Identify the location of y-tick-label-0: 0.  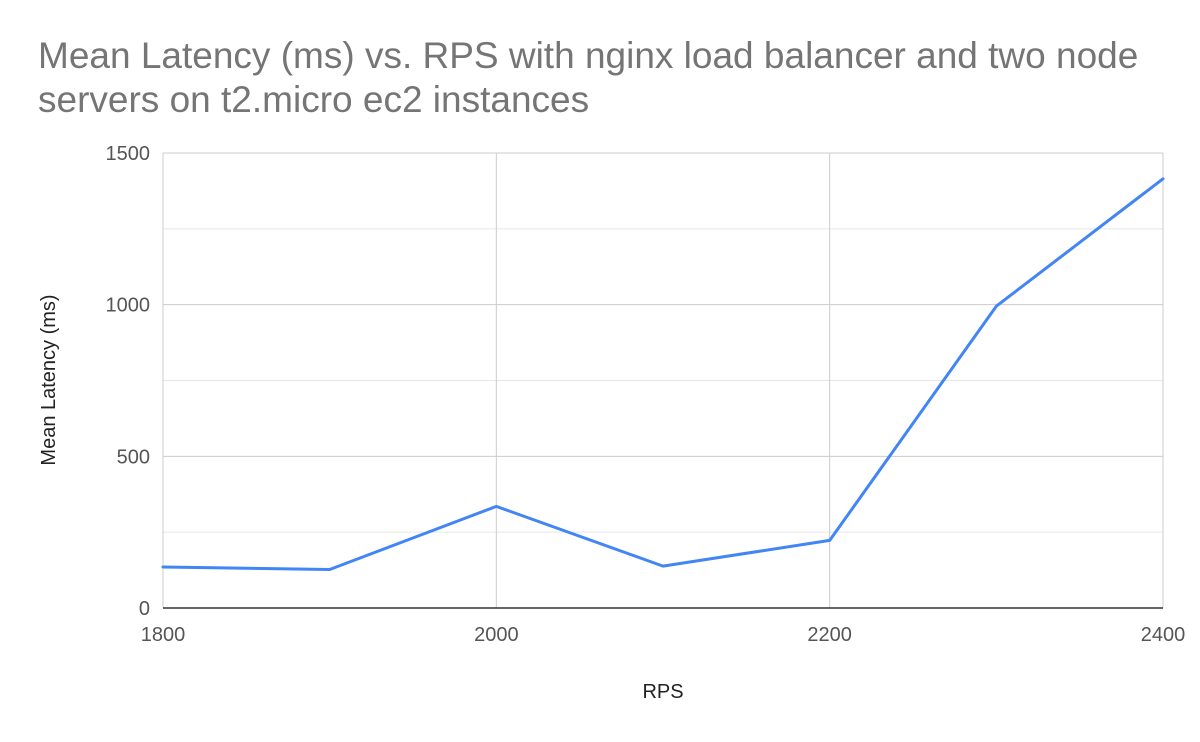
(144, 609).